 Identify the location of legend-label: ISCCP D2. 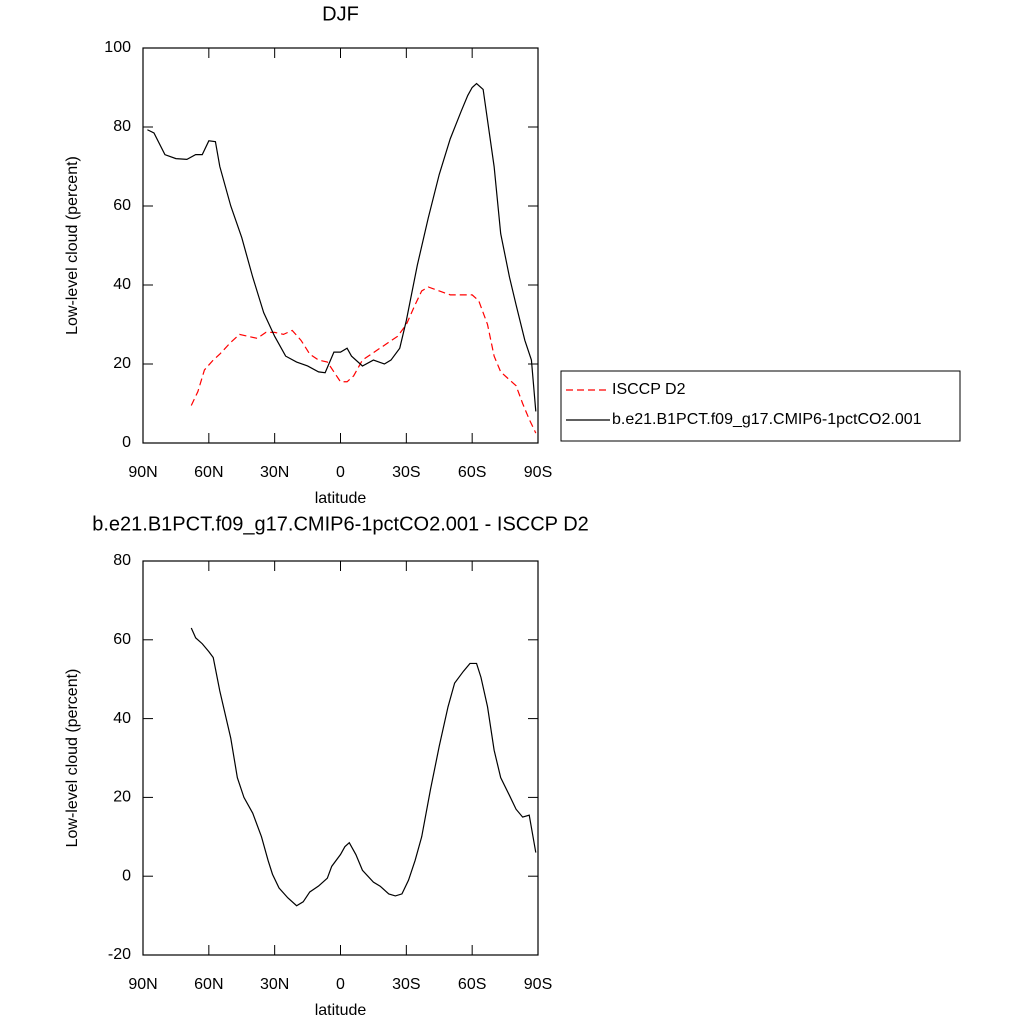
(649, 389).